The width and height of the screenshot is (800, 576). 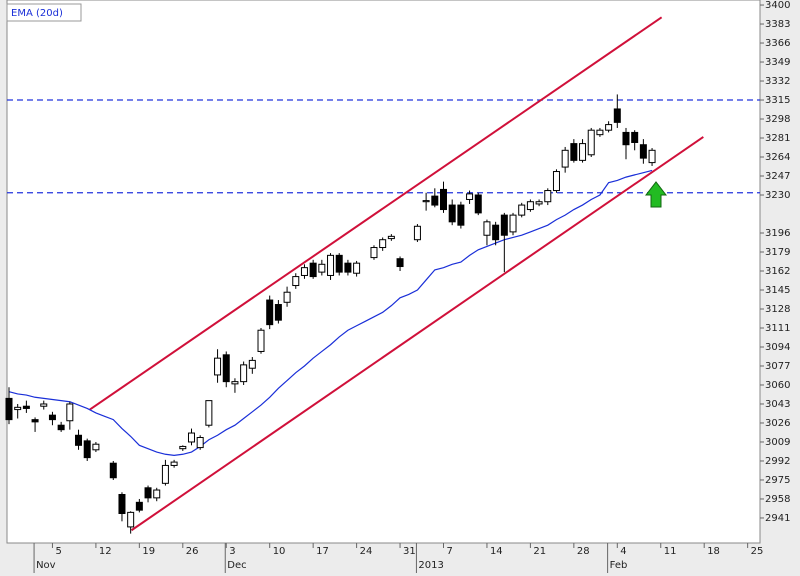 I want to click on y-tick-label: 2941, so click(x=777, y=518).